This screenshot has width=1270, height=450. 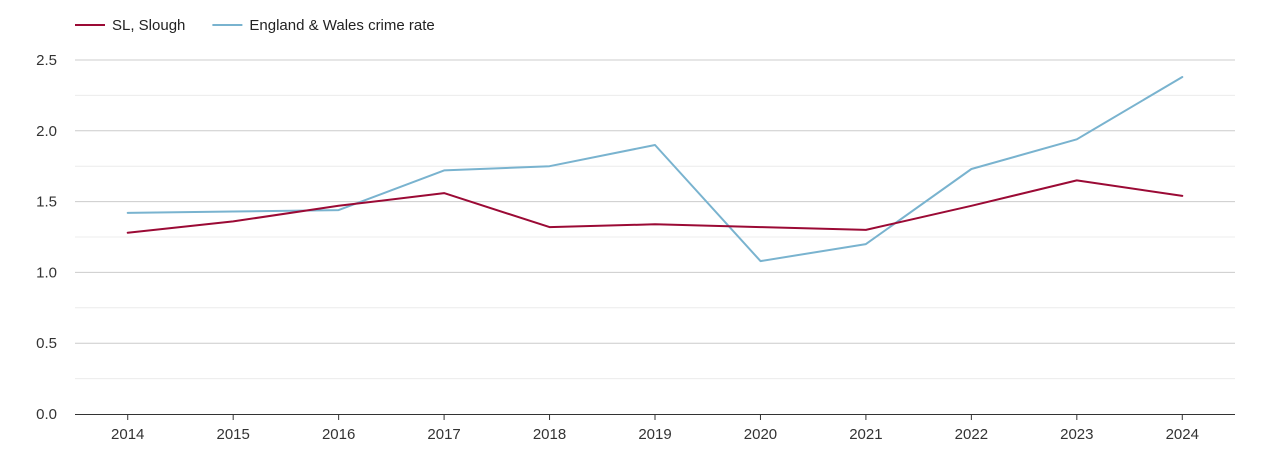 What do you see at coordinates (232, 434) in the screenshot?
I see `x-tick-label: 2015` at bounding box center [232, 434].